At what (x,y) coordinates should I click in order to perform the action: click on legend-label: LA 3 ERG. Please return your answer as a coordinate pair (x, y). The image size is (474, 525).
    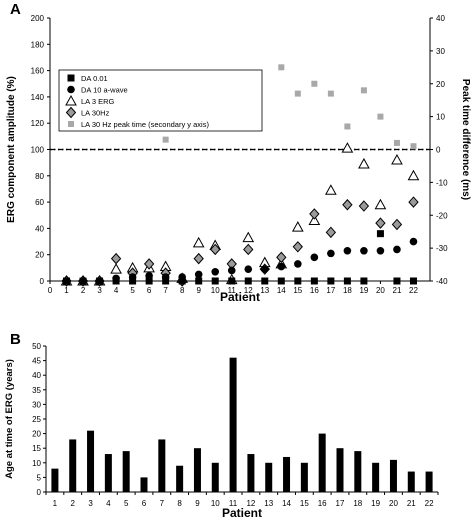
    Looking at the image, I should click on (98, 101).